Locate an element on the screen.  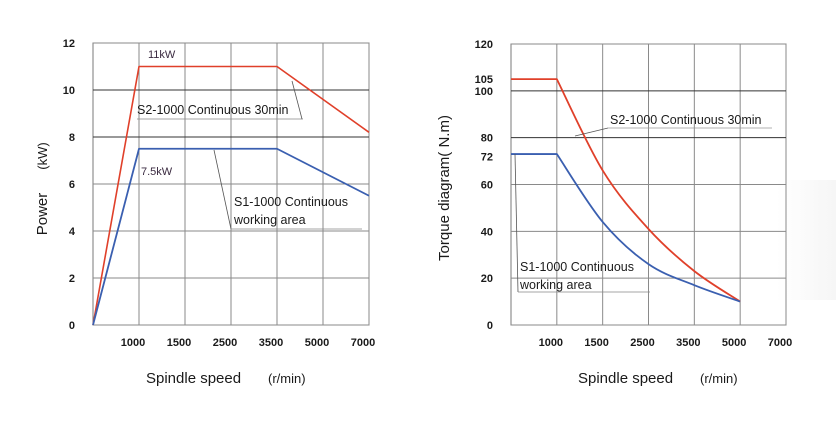
power-series-s1-line is located at coordinates (231, 236).